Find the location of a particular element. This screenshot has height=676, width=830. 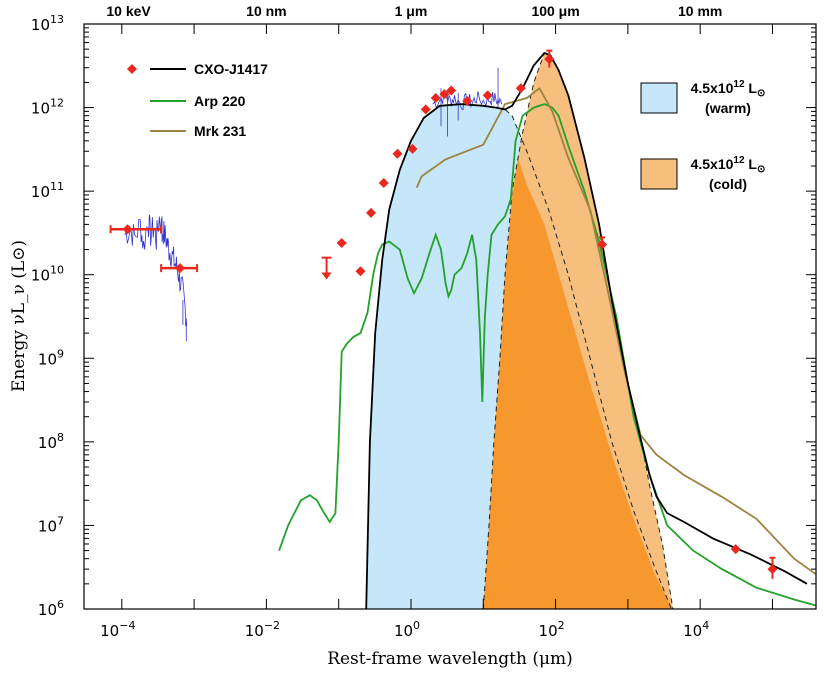

x-tick-label: 10⁴ is located at coordinates (696, 629).